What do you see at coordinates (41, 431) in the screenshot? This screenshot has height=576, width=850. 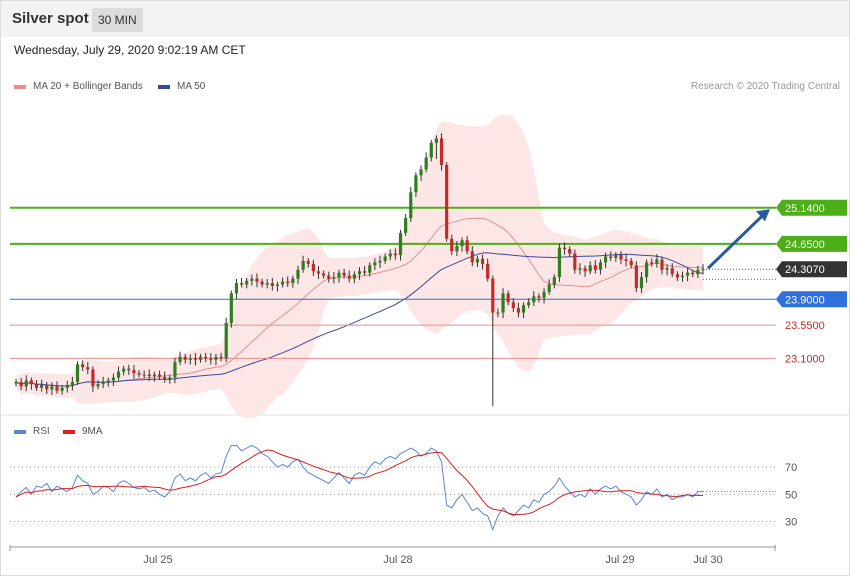 I see `legend-rsi-label: RSI` at bounding box center [41, 431].